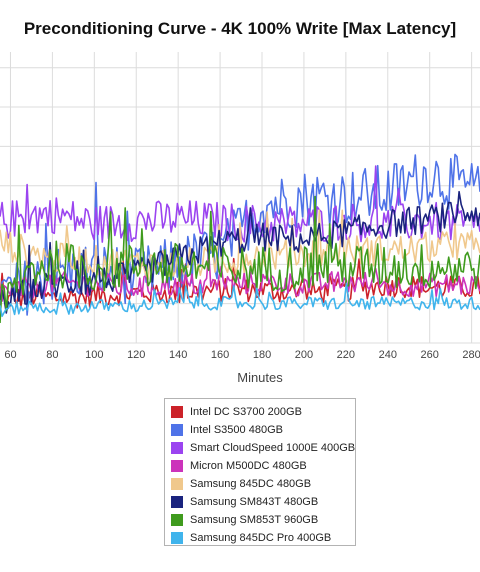 Image resolution: width=480 pixels, height=572 pixels. Describe the element at coordinates (346, 355) in the screenshot. I see `x-tick-label: 220` at that location.